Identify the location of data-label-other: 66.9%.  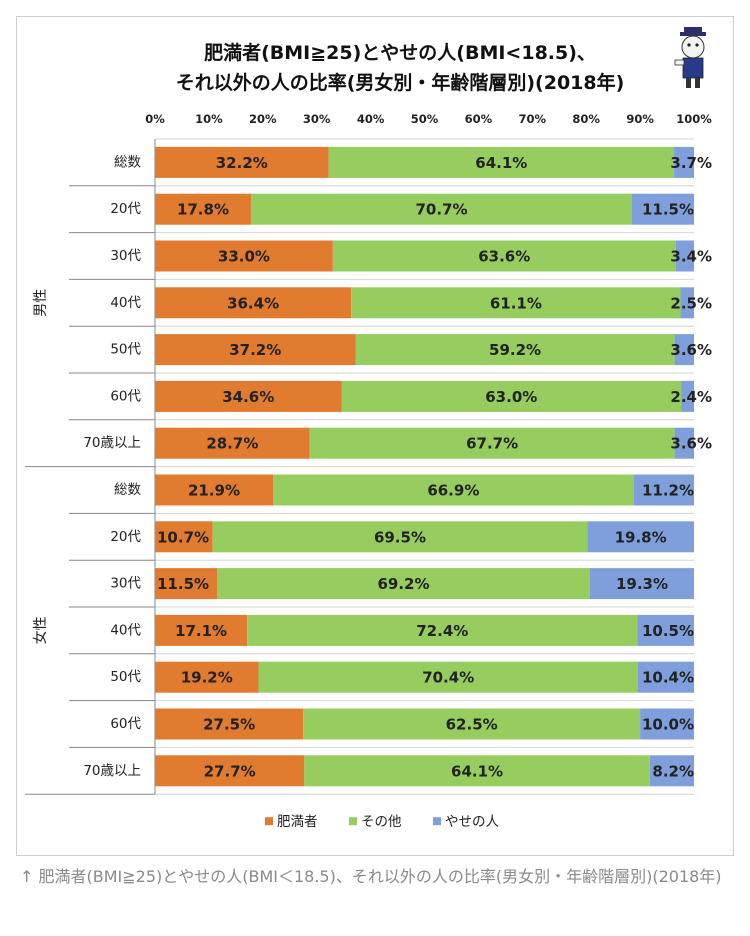
(453, 491).